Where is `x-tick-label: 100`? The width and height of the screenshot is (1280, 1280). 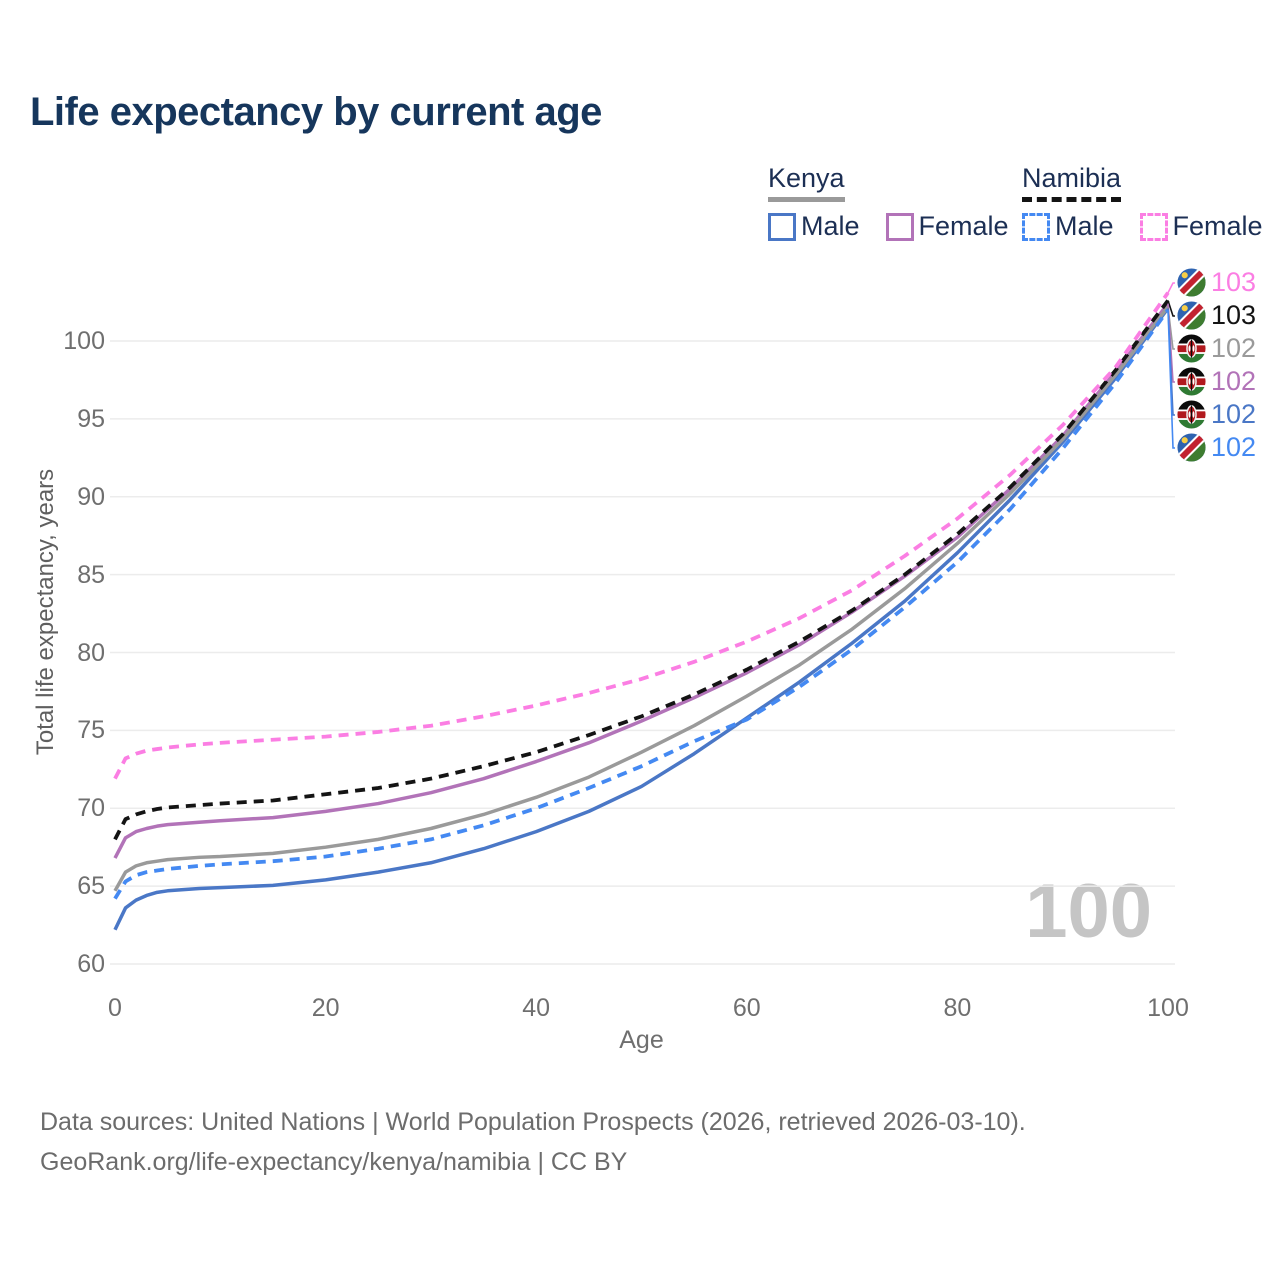 x-tick-label: 100 is located at coordinates (1168, 1008).